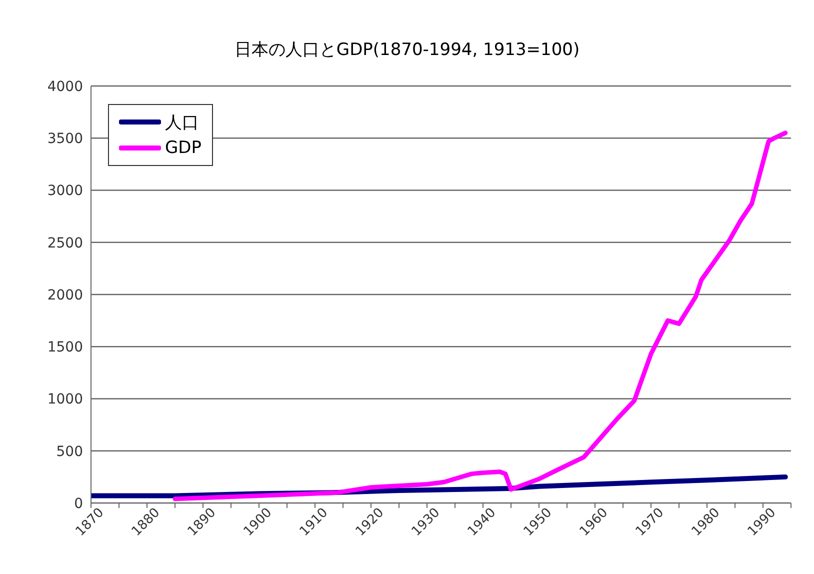 This screenshot has width=814, height=574. Describe the element at coordinates (65, 400) in the screenshot. I see `y-tick-label: 1000` at that location.